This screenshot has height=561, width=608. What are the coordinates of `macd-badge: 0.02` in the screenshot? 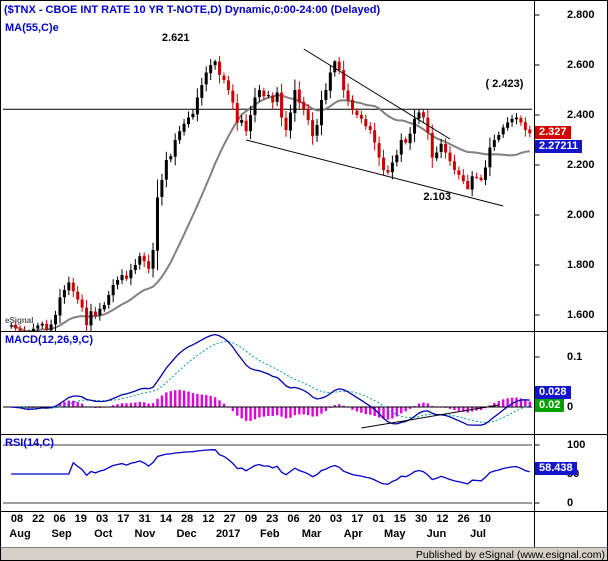 It's located at (550, 405).